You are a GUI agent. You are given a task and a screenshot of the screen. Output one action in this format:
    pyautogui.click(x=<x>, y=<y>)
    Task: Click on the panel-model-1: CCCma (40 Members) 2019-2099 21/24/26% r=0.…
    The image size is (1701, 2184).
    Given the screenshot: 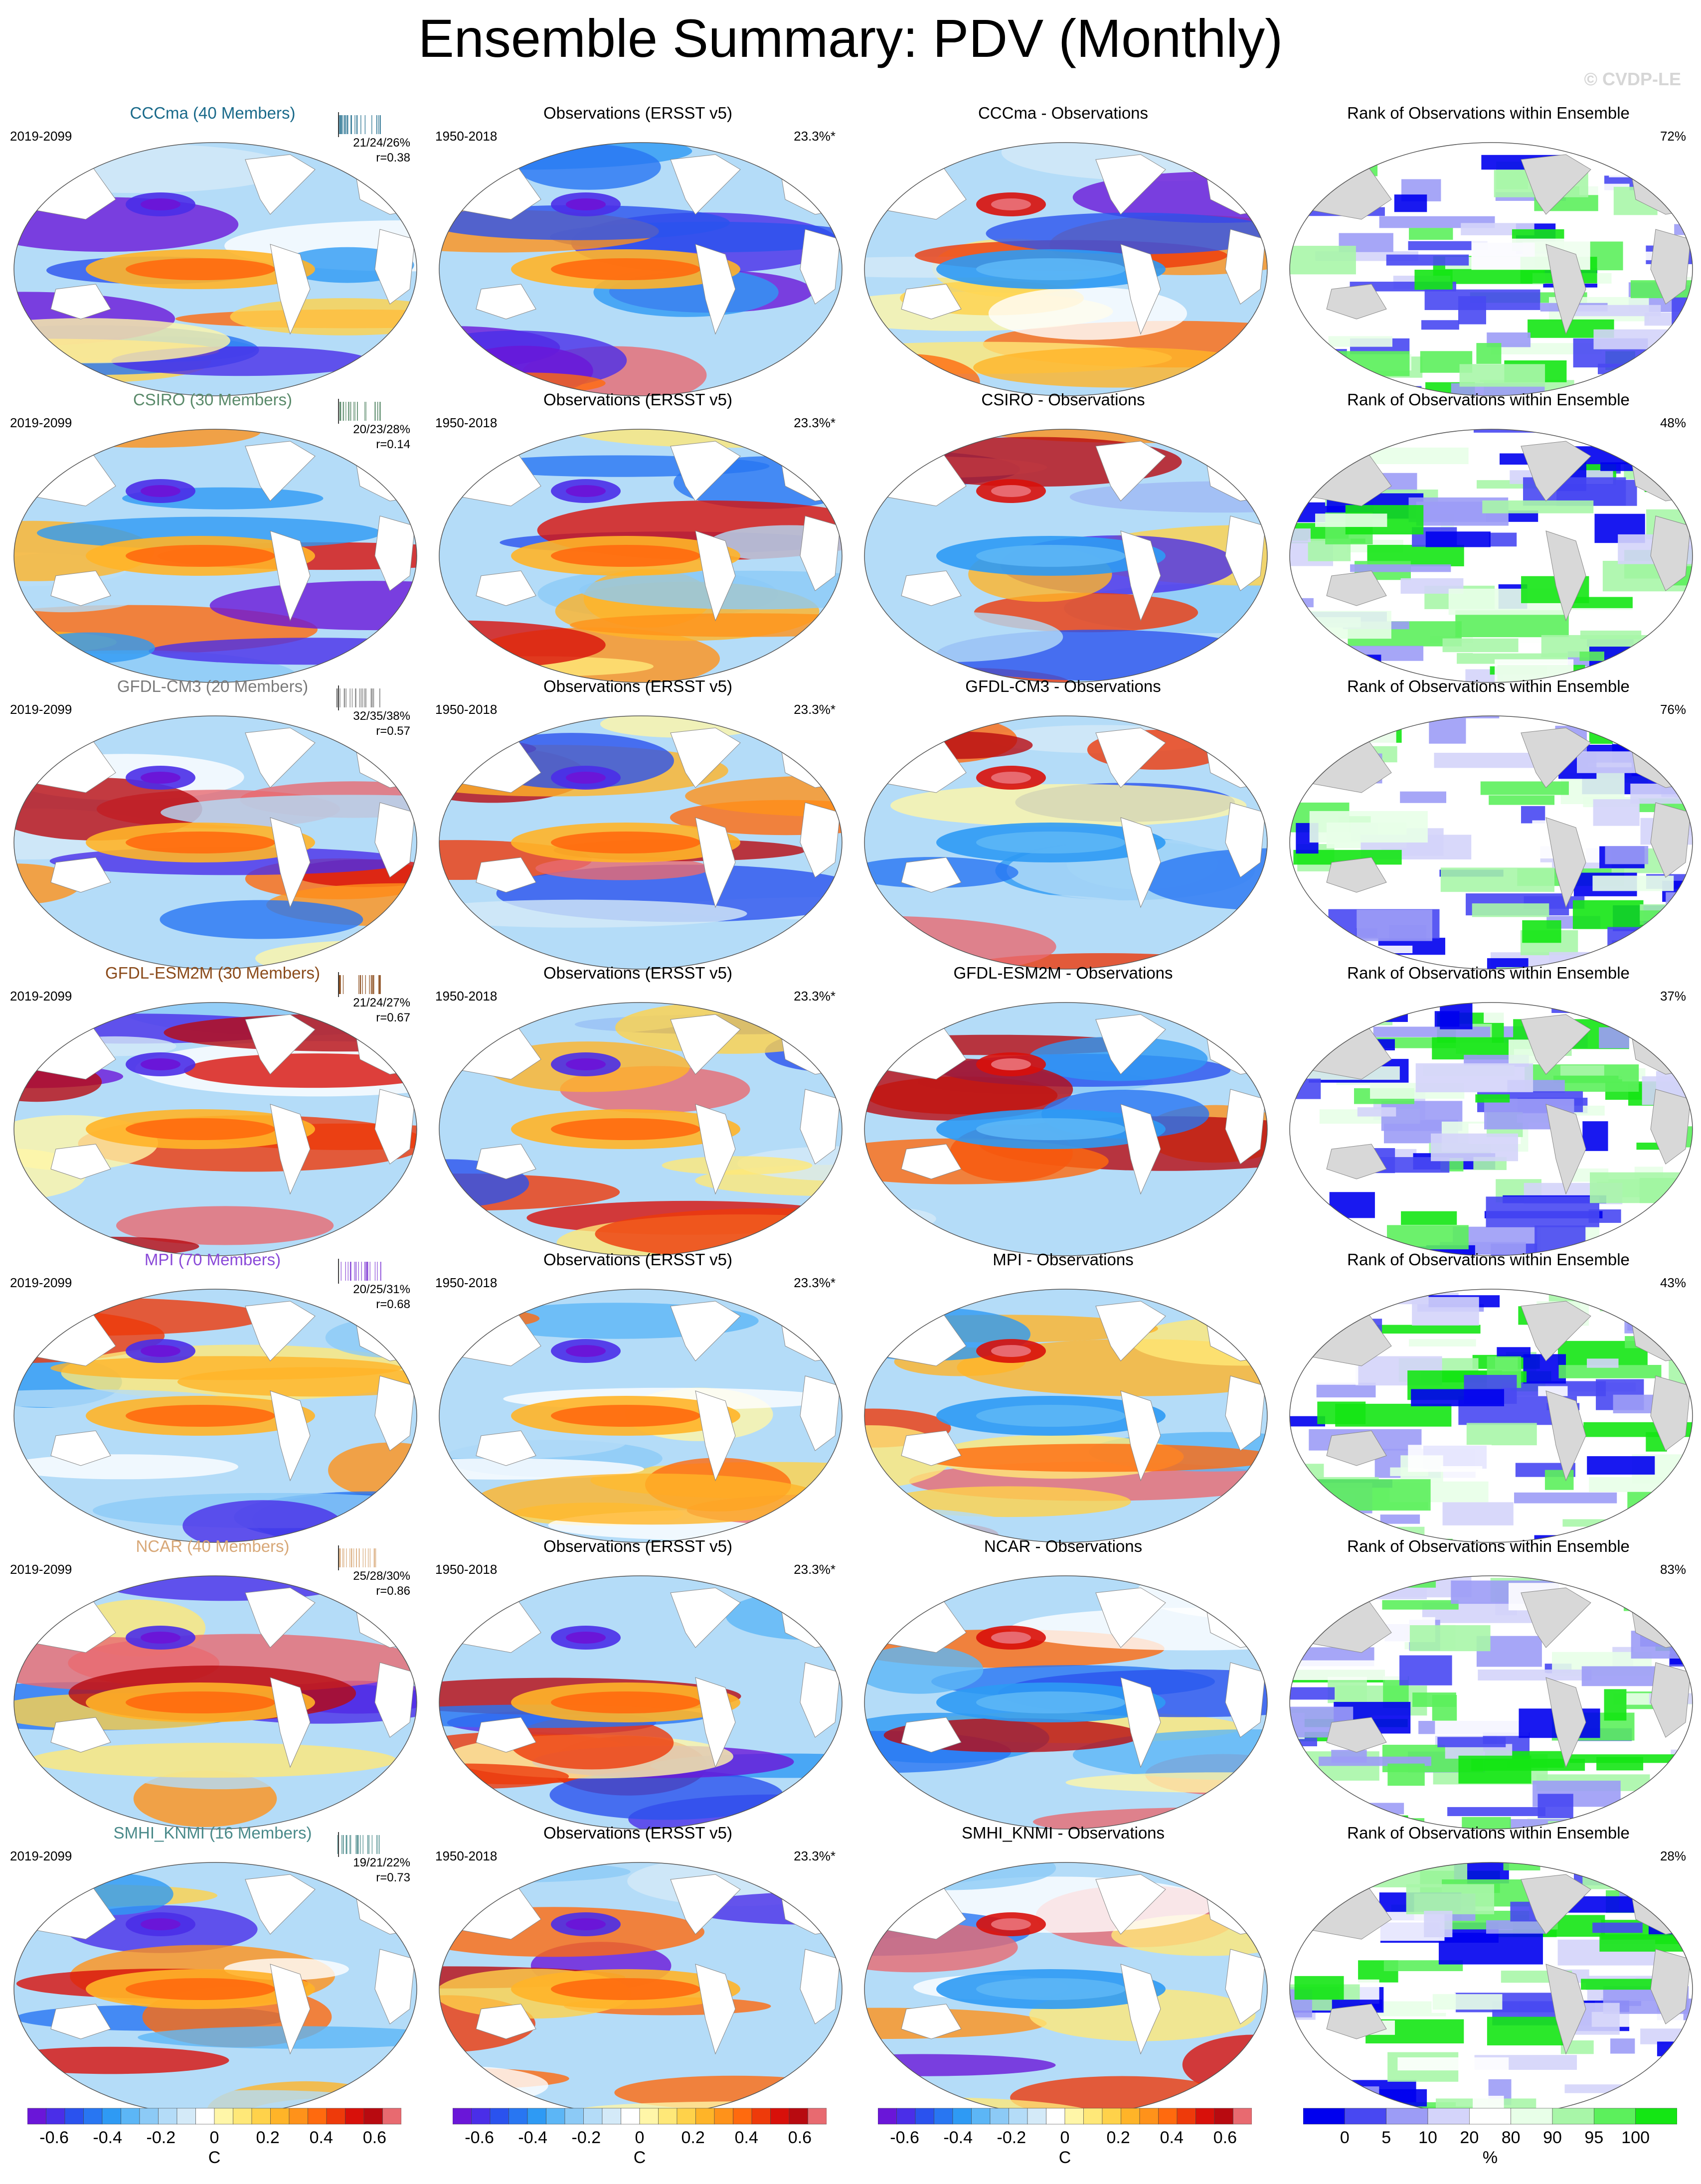 What is the action you would take?
    pyautogui.click(x=212, y=198)
    